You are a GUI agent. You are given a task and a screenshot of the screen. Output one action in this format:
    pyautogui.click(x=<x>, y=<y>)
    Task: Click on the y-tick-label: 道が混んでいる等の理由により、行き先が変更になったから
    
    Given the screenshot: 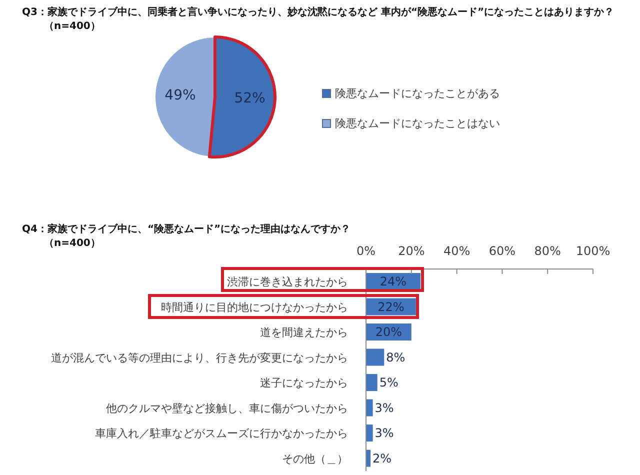 What is the action you would take?
    pyautogui.click(x=199, y=357)
    